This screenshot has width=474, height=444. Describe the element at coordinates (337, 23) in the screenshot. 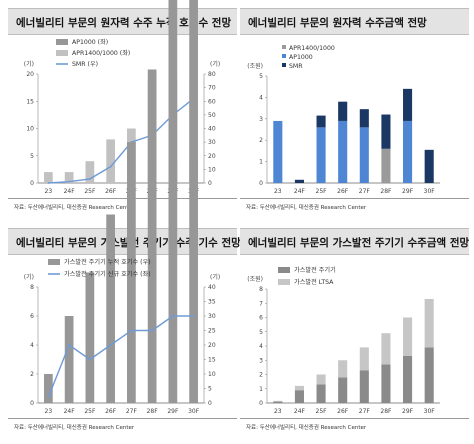

I see `chart-title: 에너빌리티 부문의 원자력 수주금액 전망` at that location.